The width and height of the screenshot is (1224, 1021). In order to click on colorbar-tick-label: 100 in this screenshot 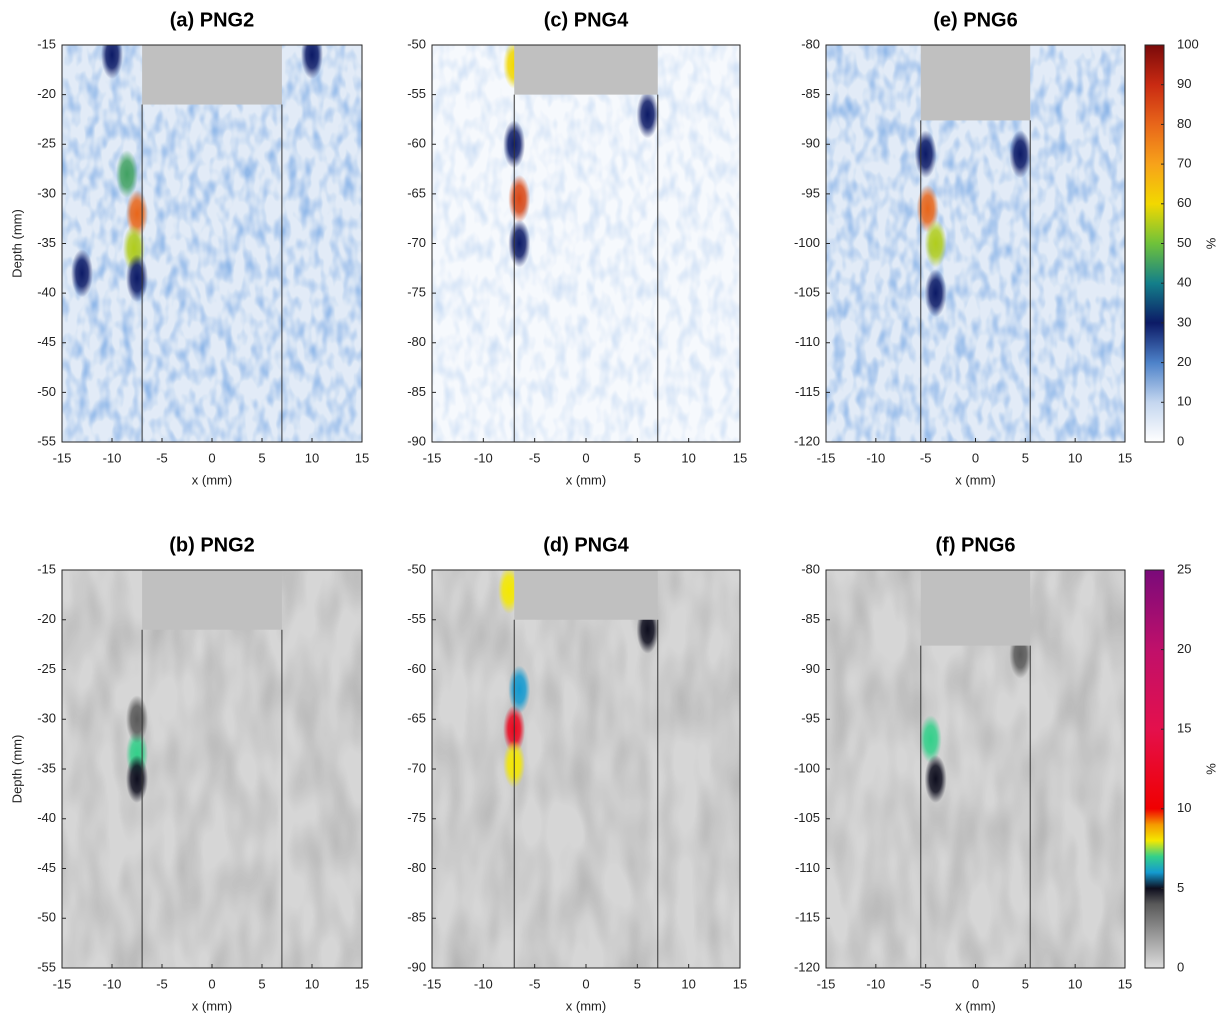, I will do `click(1188, 43)`.